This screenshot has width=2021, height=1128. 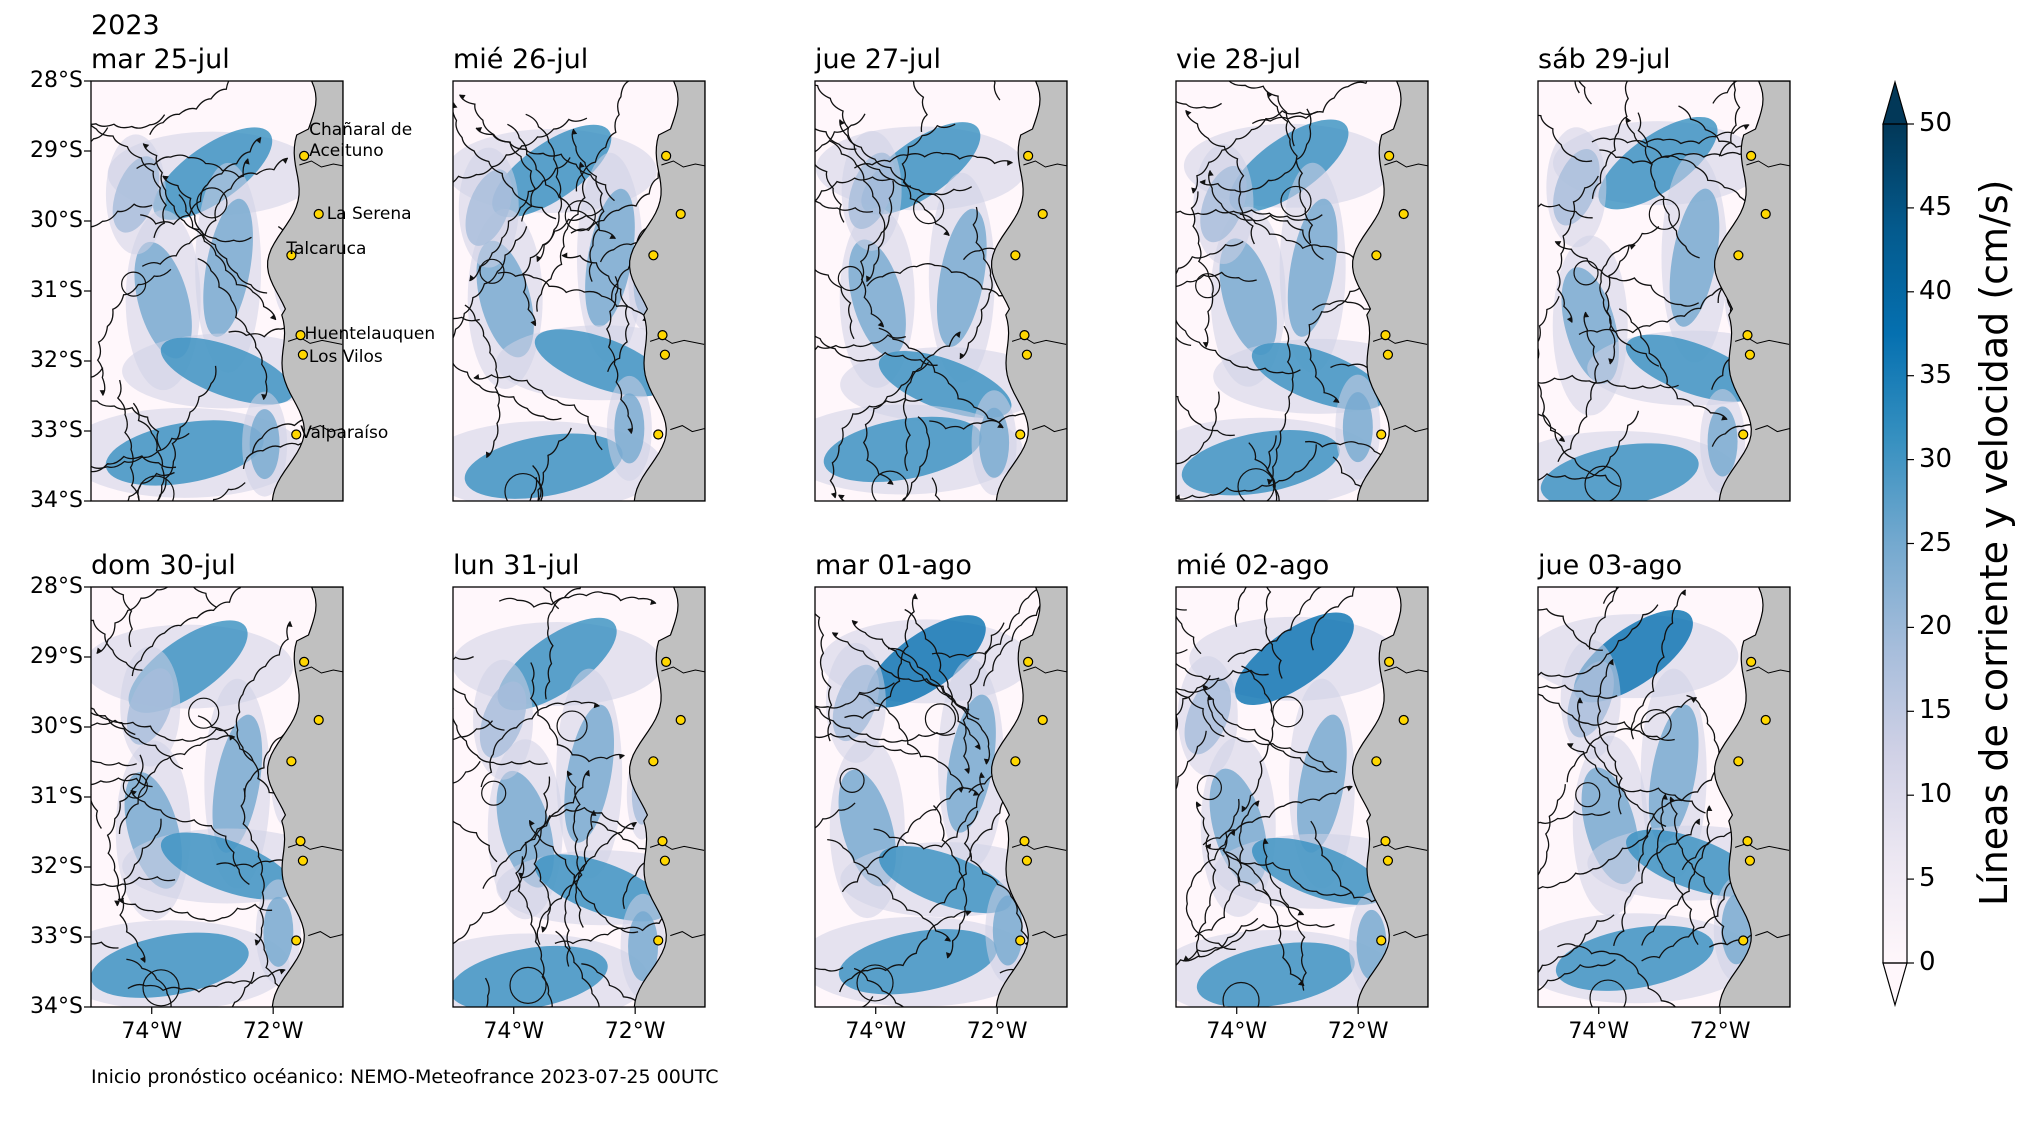 I want to click on lat-tick-label: 29°S, so click(x=56, y=150).